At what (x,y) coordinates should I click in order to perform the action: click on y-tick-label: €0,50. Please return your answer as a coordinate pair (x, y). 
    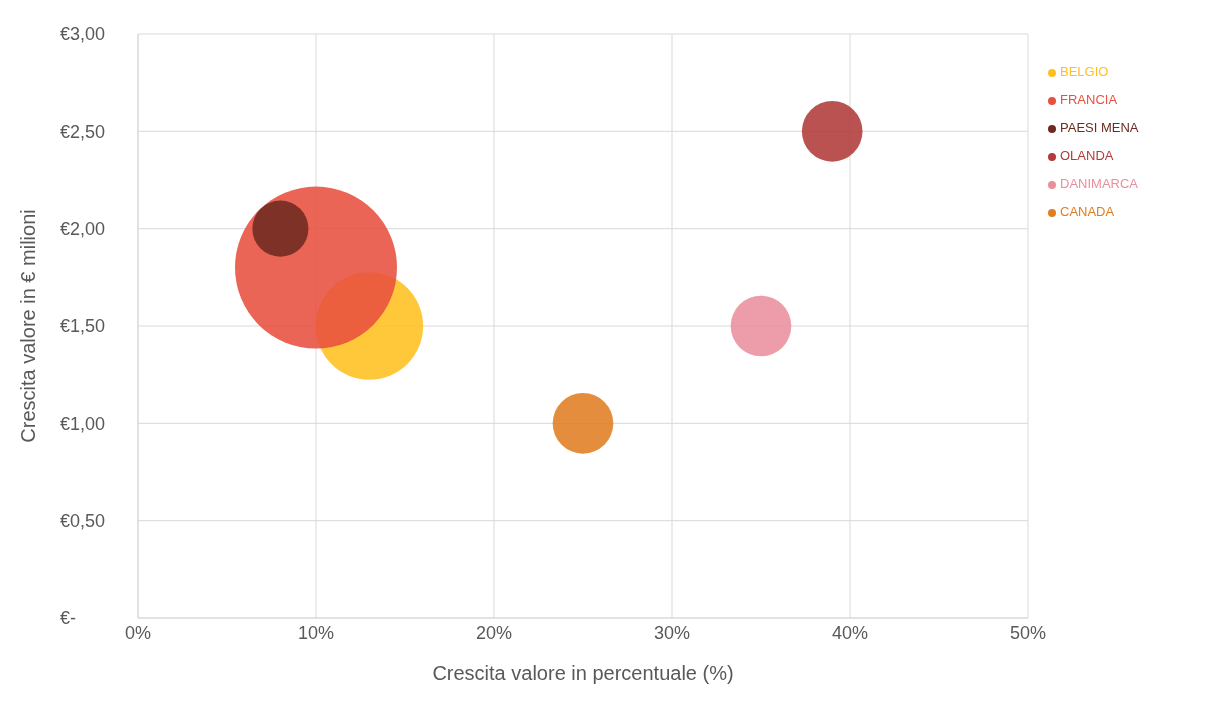
    Looking at the image, I should click on (83, 521).